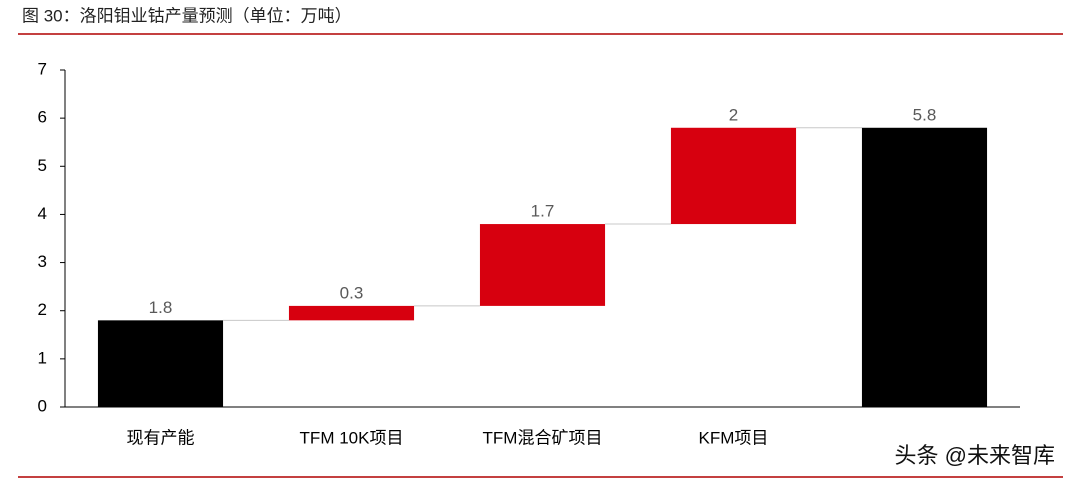 The image size is (1070, 482). I want to click on y-tick-label: 2, so click(42, 309).